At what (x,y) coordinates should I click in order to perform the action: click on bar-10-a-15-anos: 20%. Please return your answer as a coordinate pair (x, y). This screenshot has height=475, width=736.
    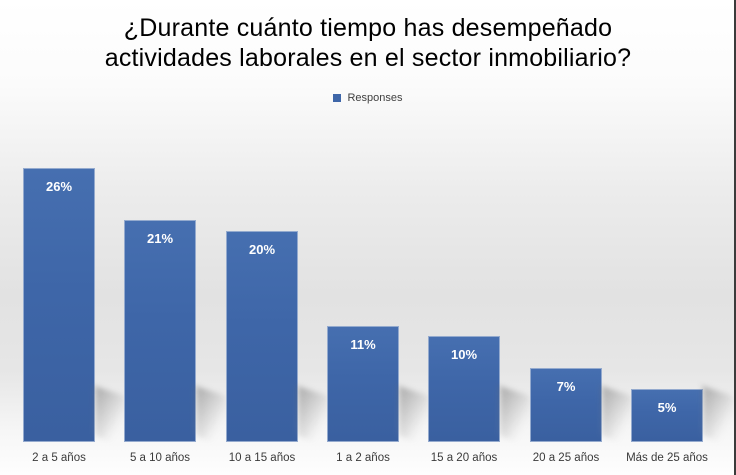
    Looking at the image, I should click on (262, 336).